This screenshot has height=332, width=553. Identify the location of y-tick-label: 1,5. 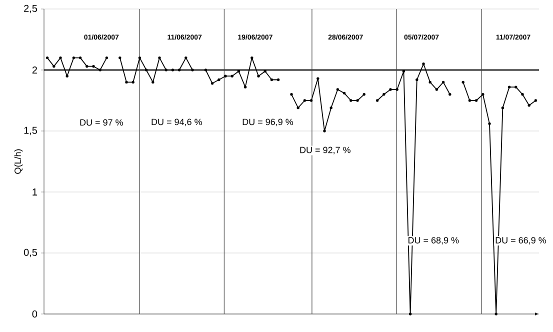
(31, 131).